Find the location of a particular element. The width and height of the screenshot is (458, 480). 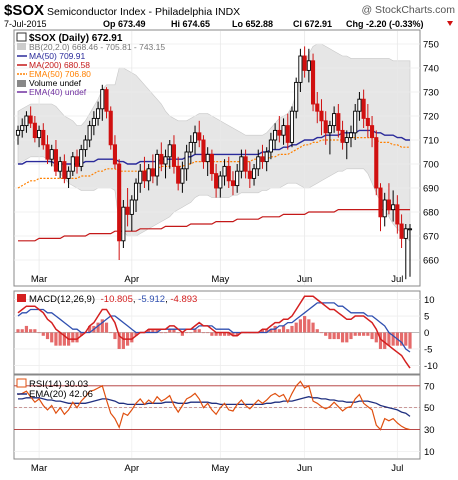

macd-tick-label: 10 is located at coordinates (429, 300).